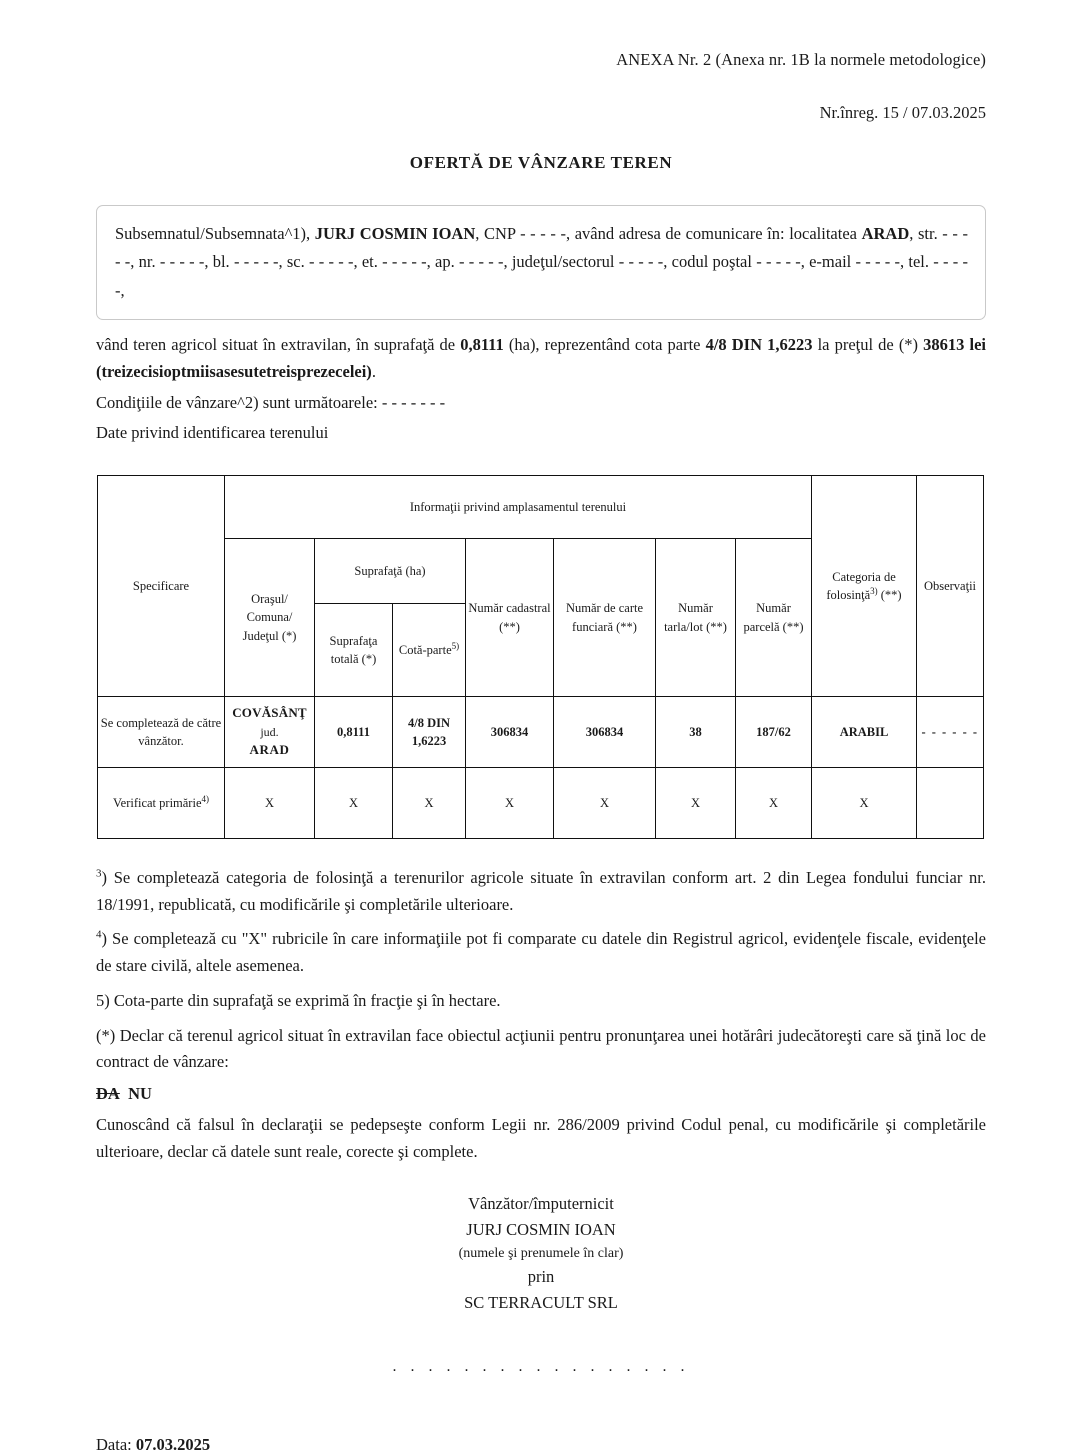  Describe the element at coordinates (695, 732) in the screenshot. I see `cell-numar-tarla: 38` at that location.